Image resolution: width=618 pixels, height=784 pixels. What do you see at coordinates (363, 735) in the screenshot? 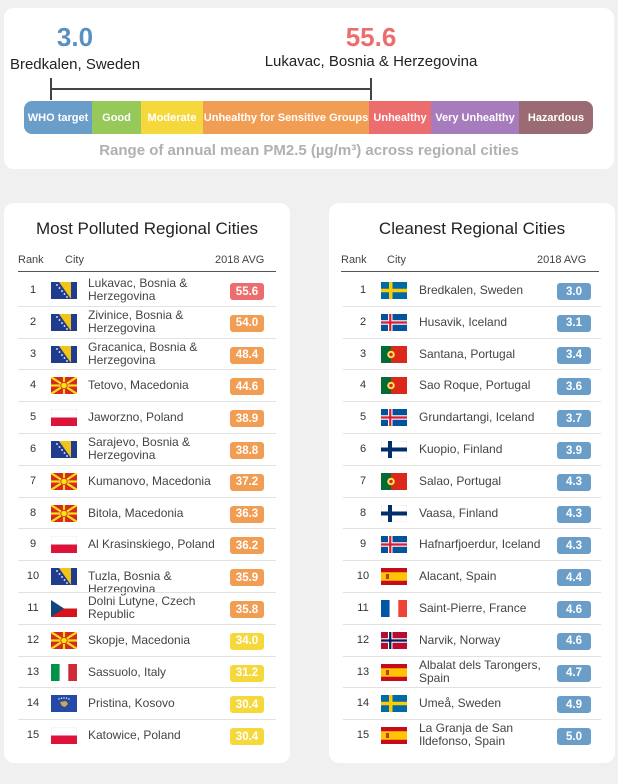
I see `rank-cell: 15` at bounding box center [363, 735].